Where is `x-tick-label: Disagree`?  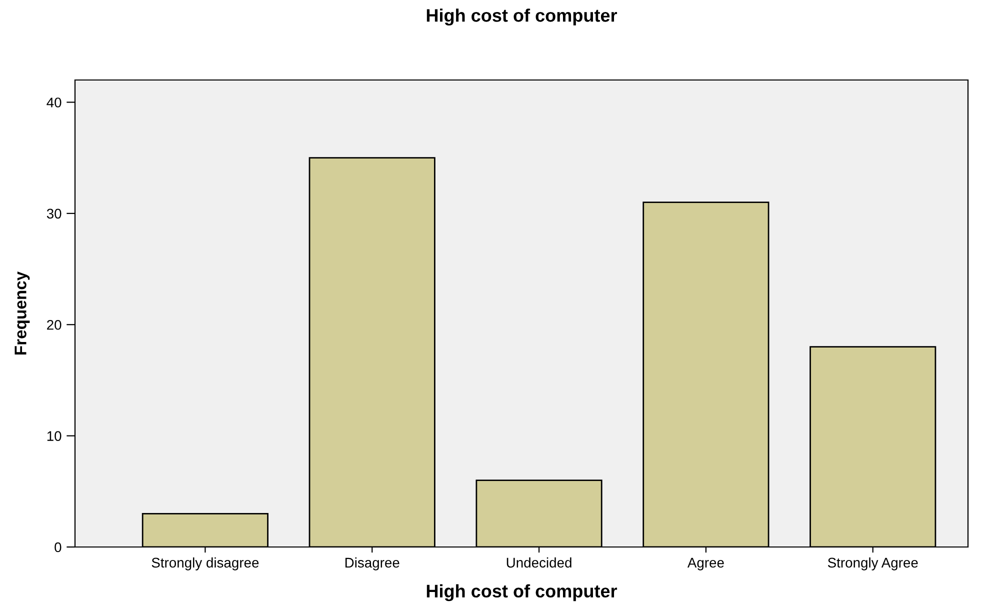 x-tick-label: Disagree is located at coordinates (372, 563).